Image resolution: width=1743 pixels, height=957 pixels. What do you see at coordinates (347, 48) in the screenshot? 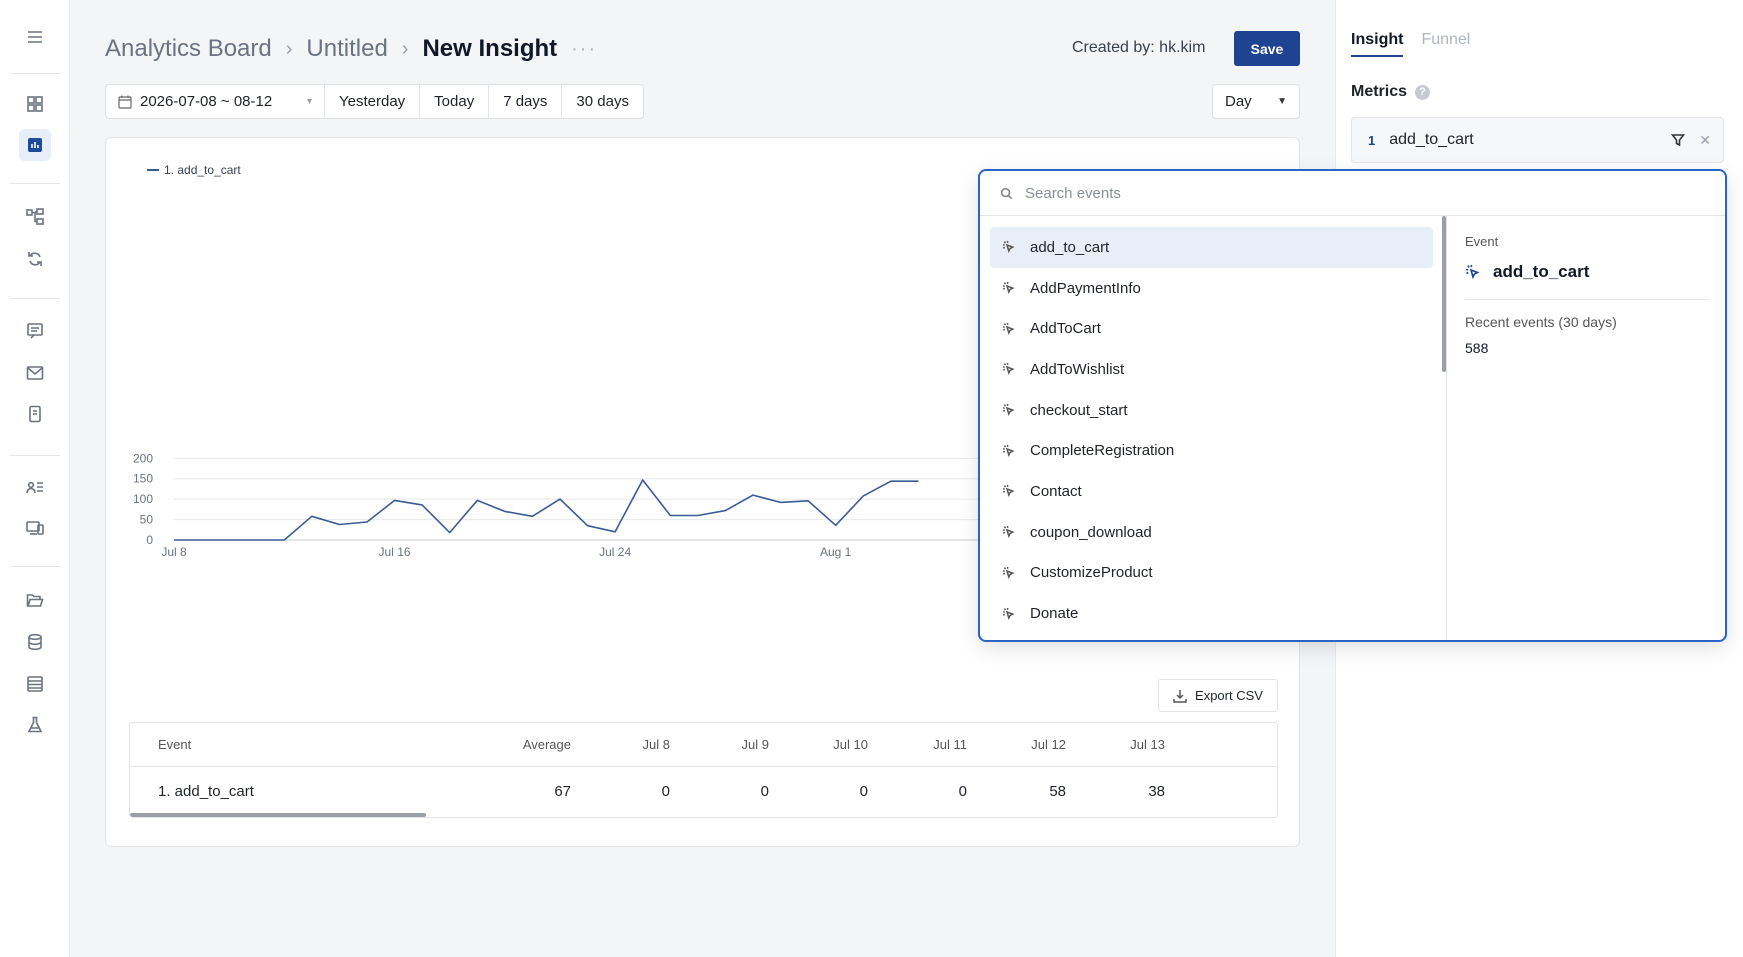
I see `breadcrumb-untitled: Untitled` at bounding box center [347, 48].